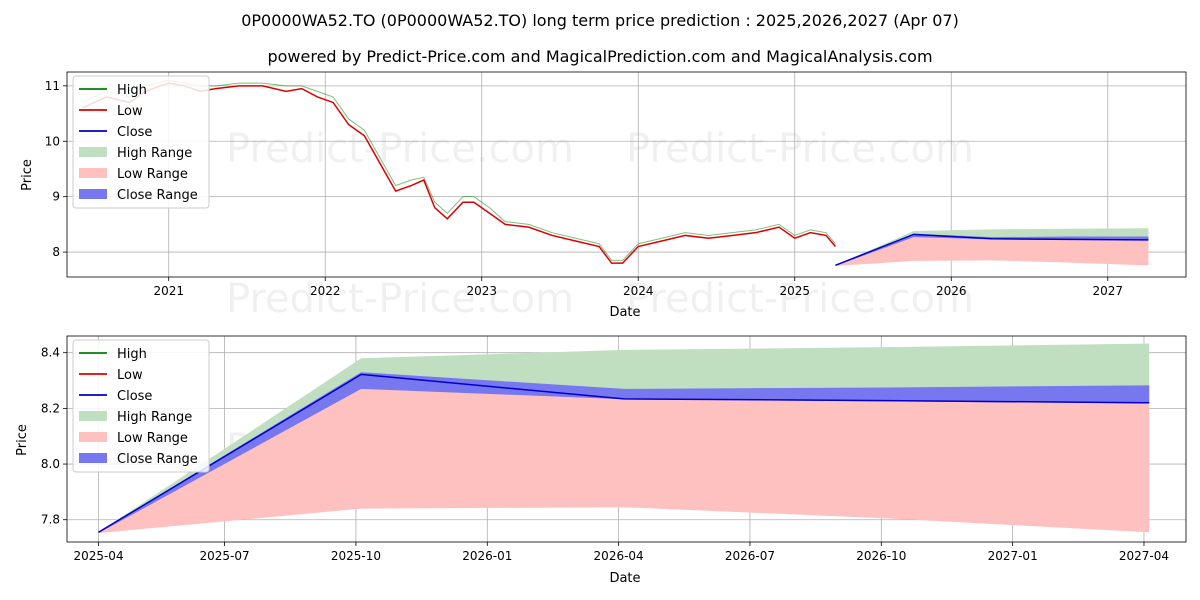 This screenshot has width=1200, height=600. Describe the element at coordinates (22, 440) in the screenshot. I see `bottom-y-axis-label: Price` at that location.